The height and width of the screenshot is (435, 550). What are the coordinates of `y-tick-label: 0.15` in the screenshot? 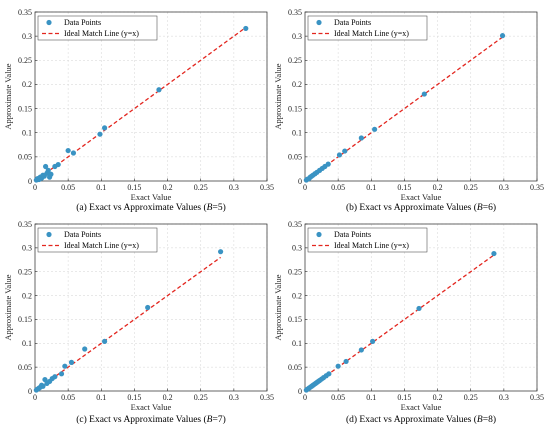 It's located at (25, 108).